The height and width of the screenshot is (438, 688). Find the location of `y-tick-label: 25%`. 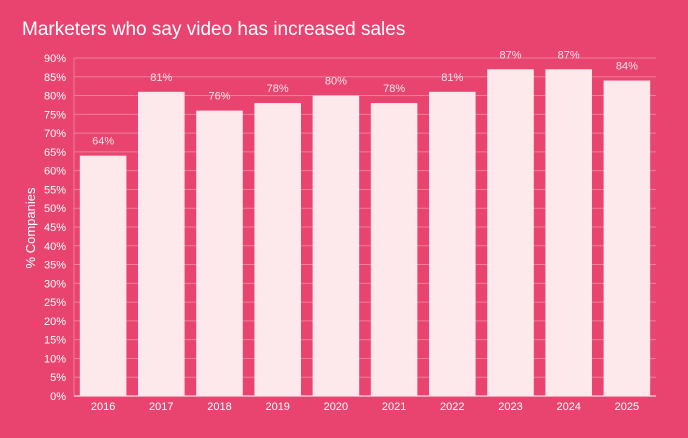

y-tick-label: 25% is located at coordinates (55, 303).